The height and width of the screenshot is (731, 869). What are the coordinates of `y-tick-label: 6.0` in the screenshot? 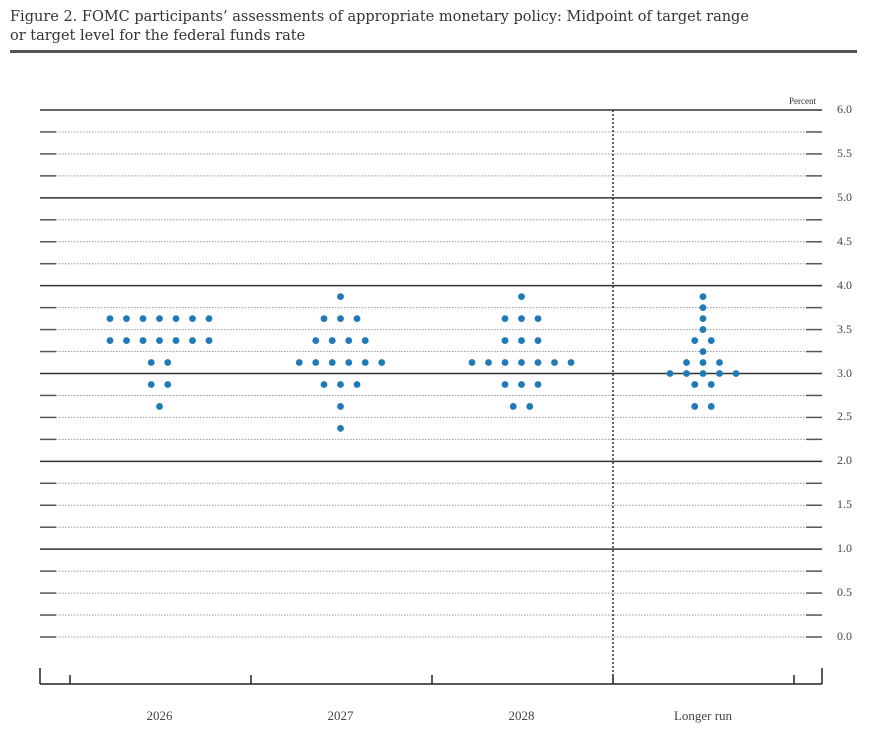 It's located at (844, 109).